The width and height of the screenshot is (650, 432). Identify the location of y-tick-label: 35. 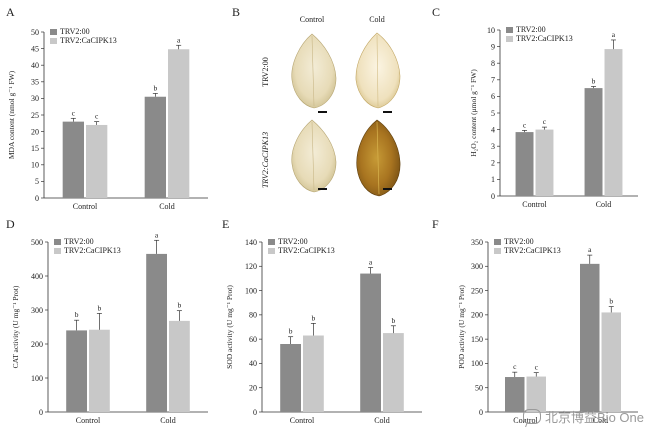
(35, 82).